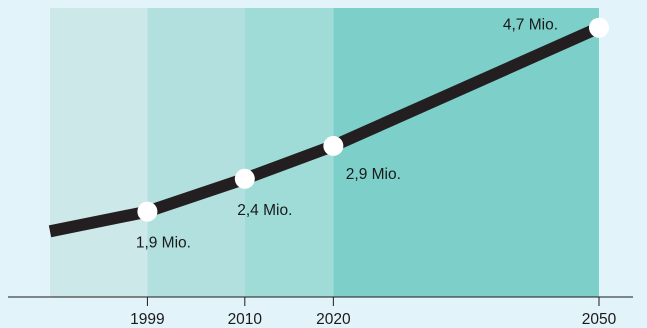 The height and width of the screenshot is (328, 647). What do you see at coordinates (333, 319) in the screenshot?
I see `x-tick-label: 2020` at bounding box center [333, 319].